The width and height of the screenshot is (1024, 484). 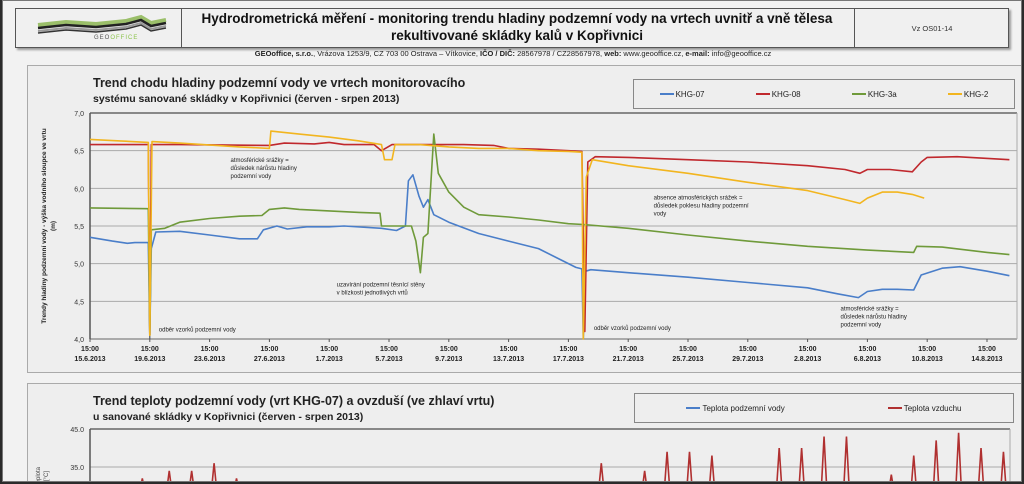 What do you see at coordinates (924, 408) in the screenshot?
I see `legend-item-air-temp: Teplota vzduchu` at bounding box center [924, 408].